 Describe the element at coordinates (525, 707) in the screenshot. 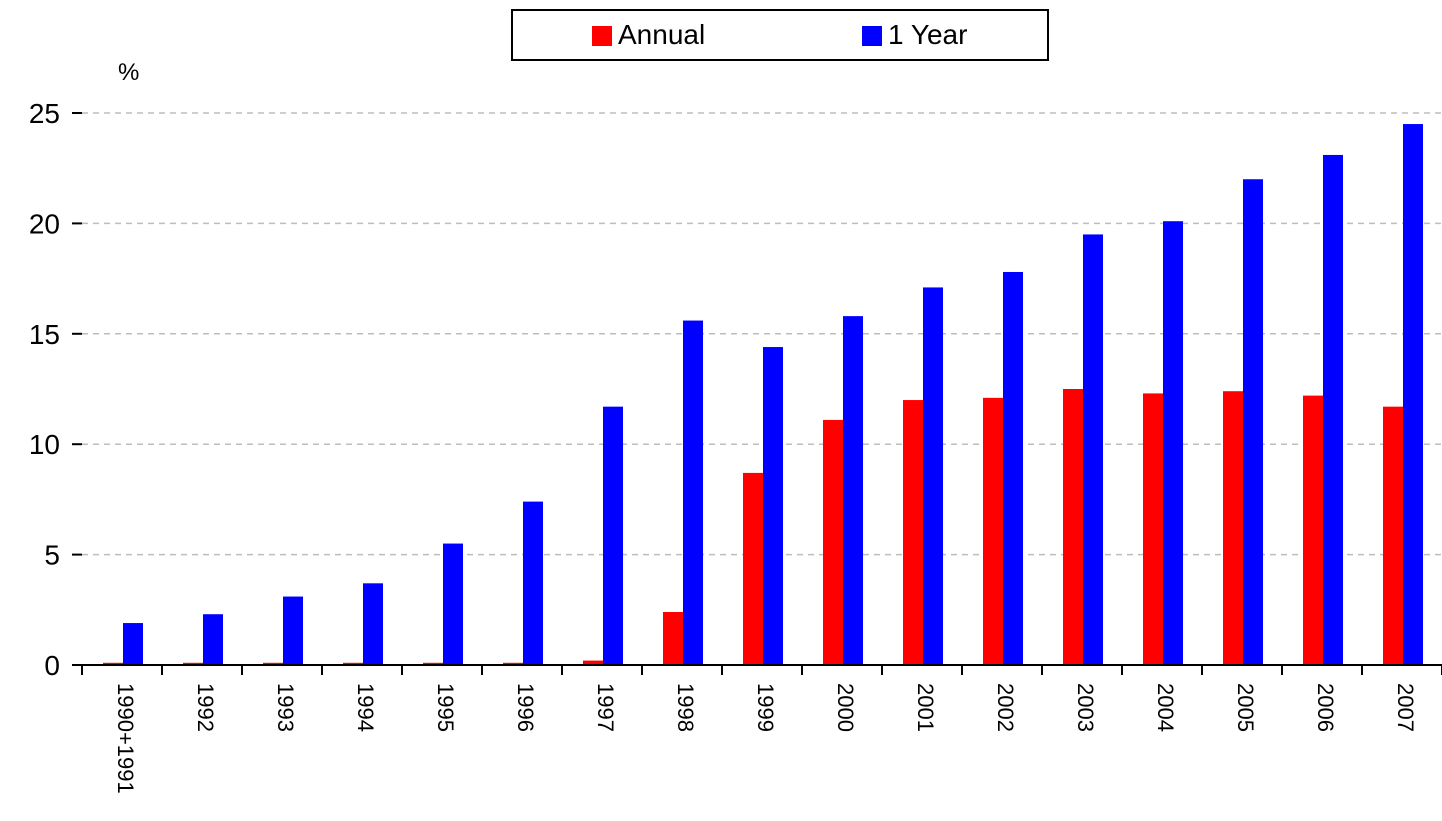

I see `x-tick-label: 1996` at that location.